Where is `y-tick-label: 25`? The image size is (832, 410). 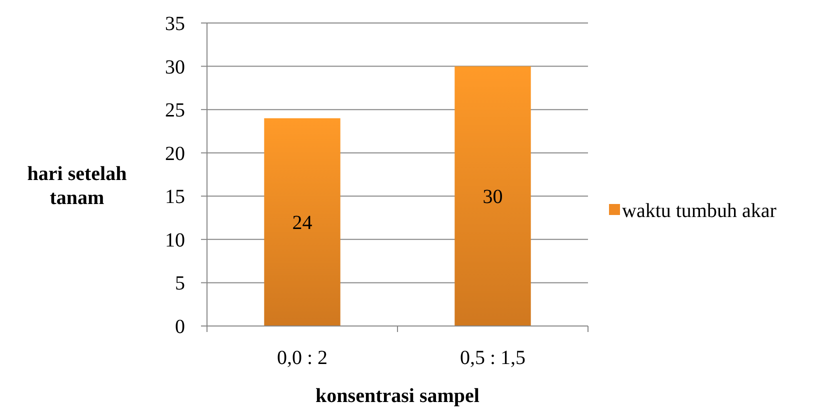
y-tick-label: 25 is located at coordinates (175, 111).